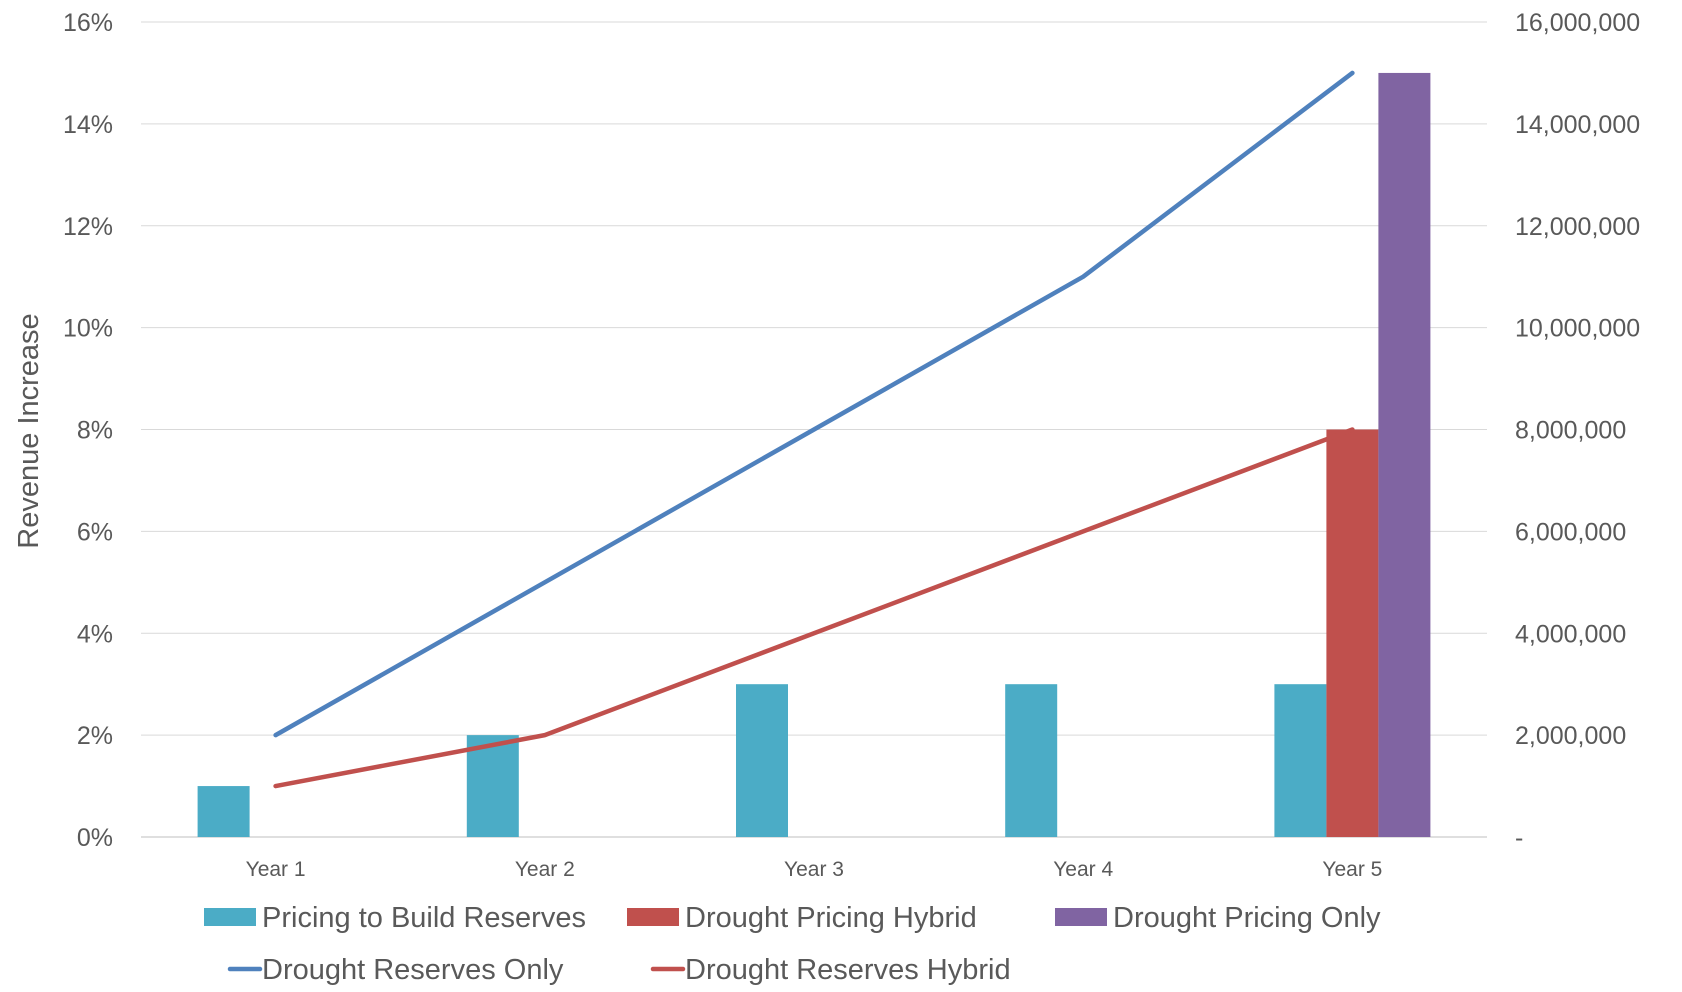 The height and width of the screenshot is (992, 1682). What do you see at coordinates (1577, 329) in the screenshot?
I see `y-right-tick-label: 10,000,000` at bounding box center [1577, 329].